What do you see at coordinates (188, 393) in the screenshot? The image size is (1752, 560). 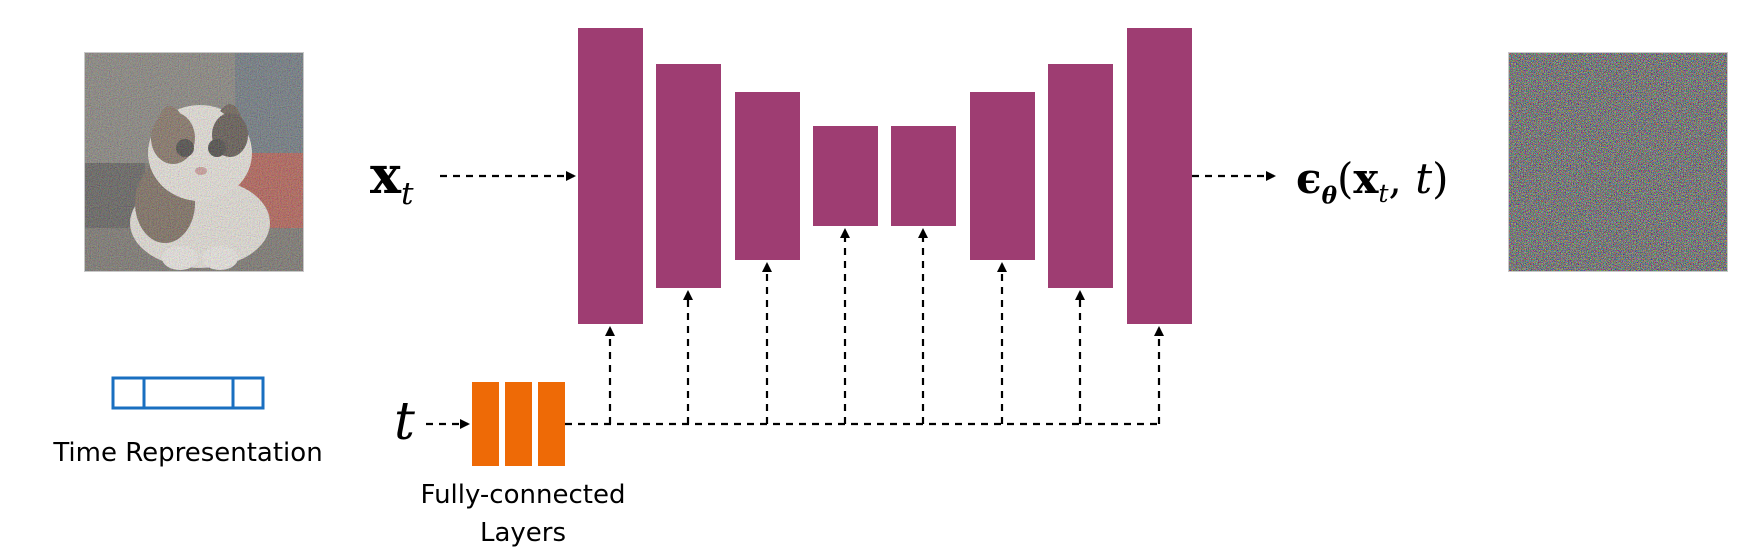 I see `time-representation-vector` at bounding box center [188, 393].